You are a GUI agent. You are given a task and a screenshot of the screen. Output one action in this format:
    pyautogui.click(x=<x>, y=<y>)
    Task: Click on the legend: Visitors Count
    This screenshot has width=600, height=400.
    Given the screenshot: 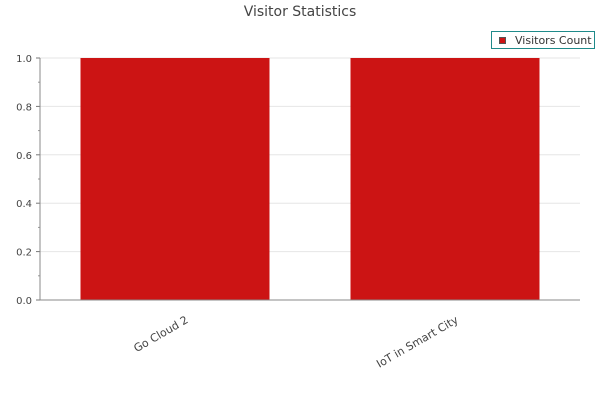 What is the action you would take?
    pyautogui.click(x=543, y=40)
    